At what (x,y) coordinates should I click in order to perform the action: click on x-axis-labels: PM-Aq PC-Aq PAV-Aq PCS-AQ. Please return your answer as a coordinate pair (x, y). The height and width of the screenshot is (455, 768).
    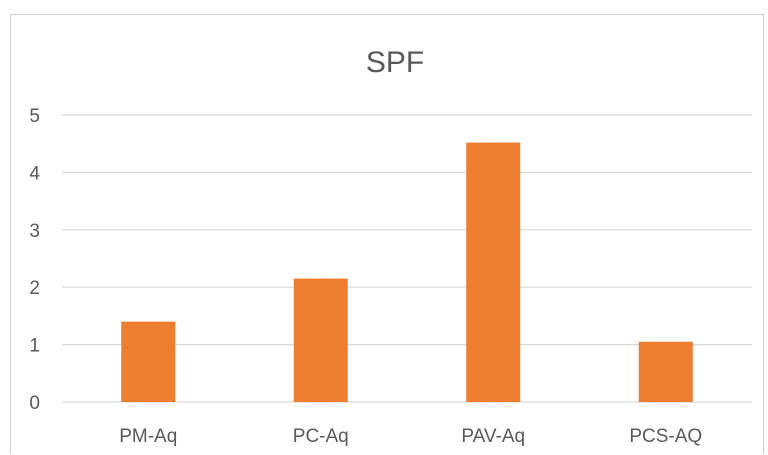
    Looking at the image, I should click on (410, 436).